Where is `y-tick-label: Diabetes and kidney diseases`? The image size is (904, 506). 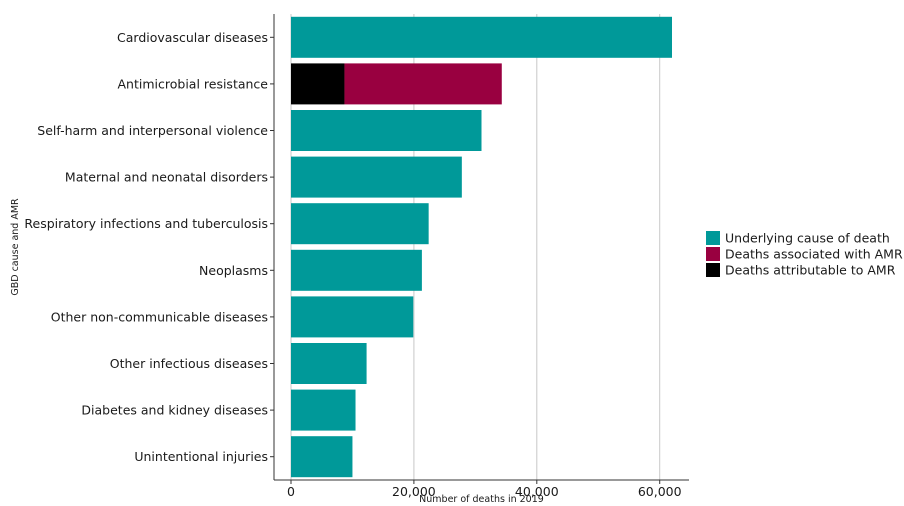 y-tick-label: Diabetes and kidney diseases is located at coordinates (174, 410).